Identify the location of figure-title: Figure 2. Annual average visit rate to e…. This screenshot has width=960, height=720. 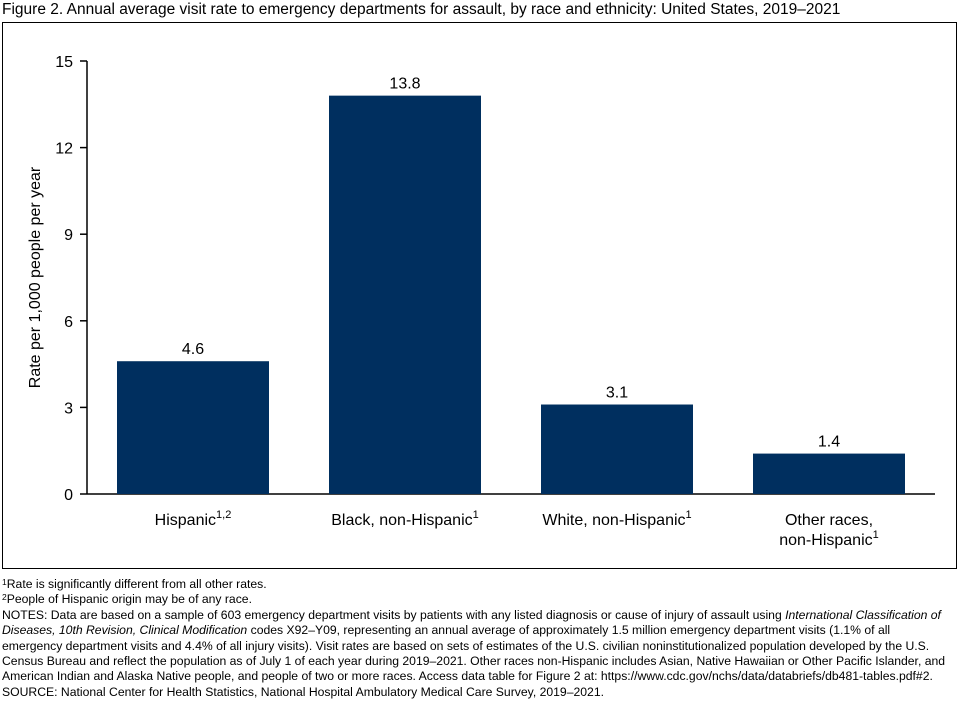
(421, 9).